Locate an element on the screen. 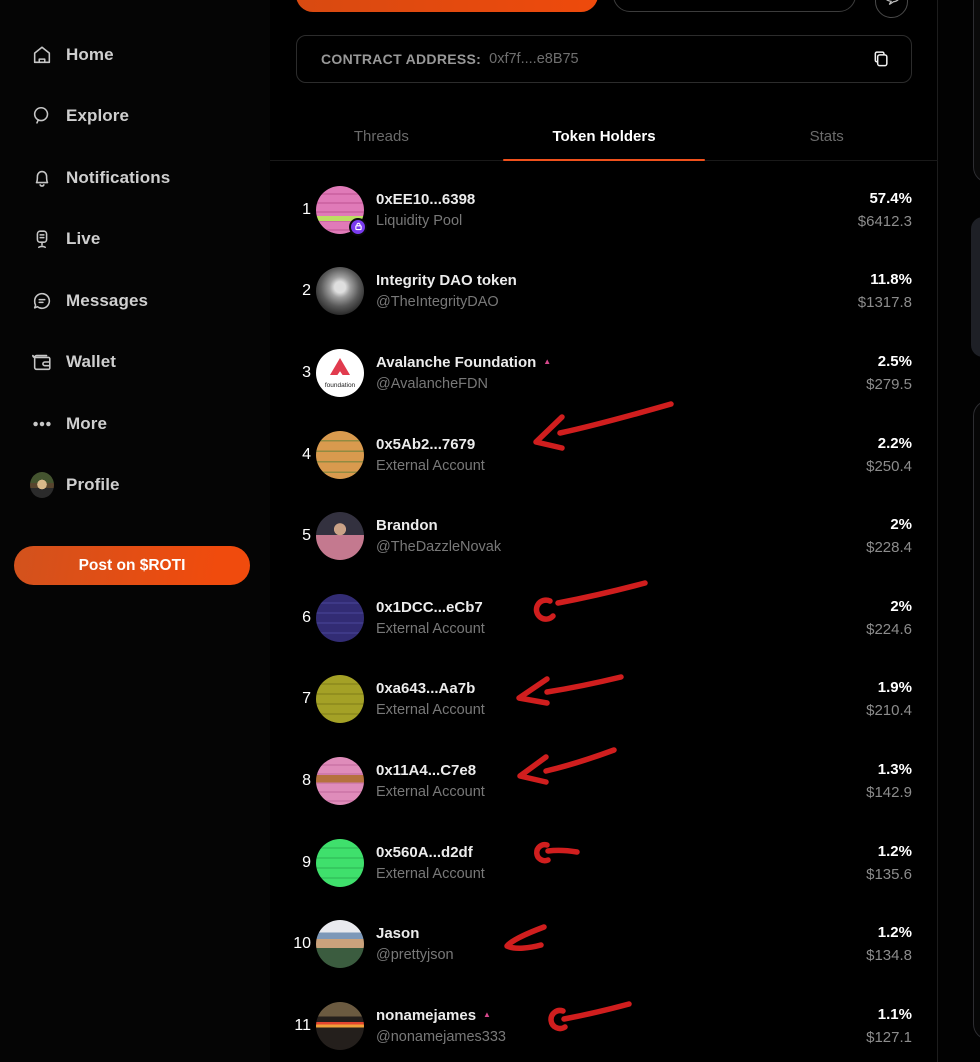 The width and height of the screenshot is (980, 1062). profile-avatar is located at coordinates (42, 485).